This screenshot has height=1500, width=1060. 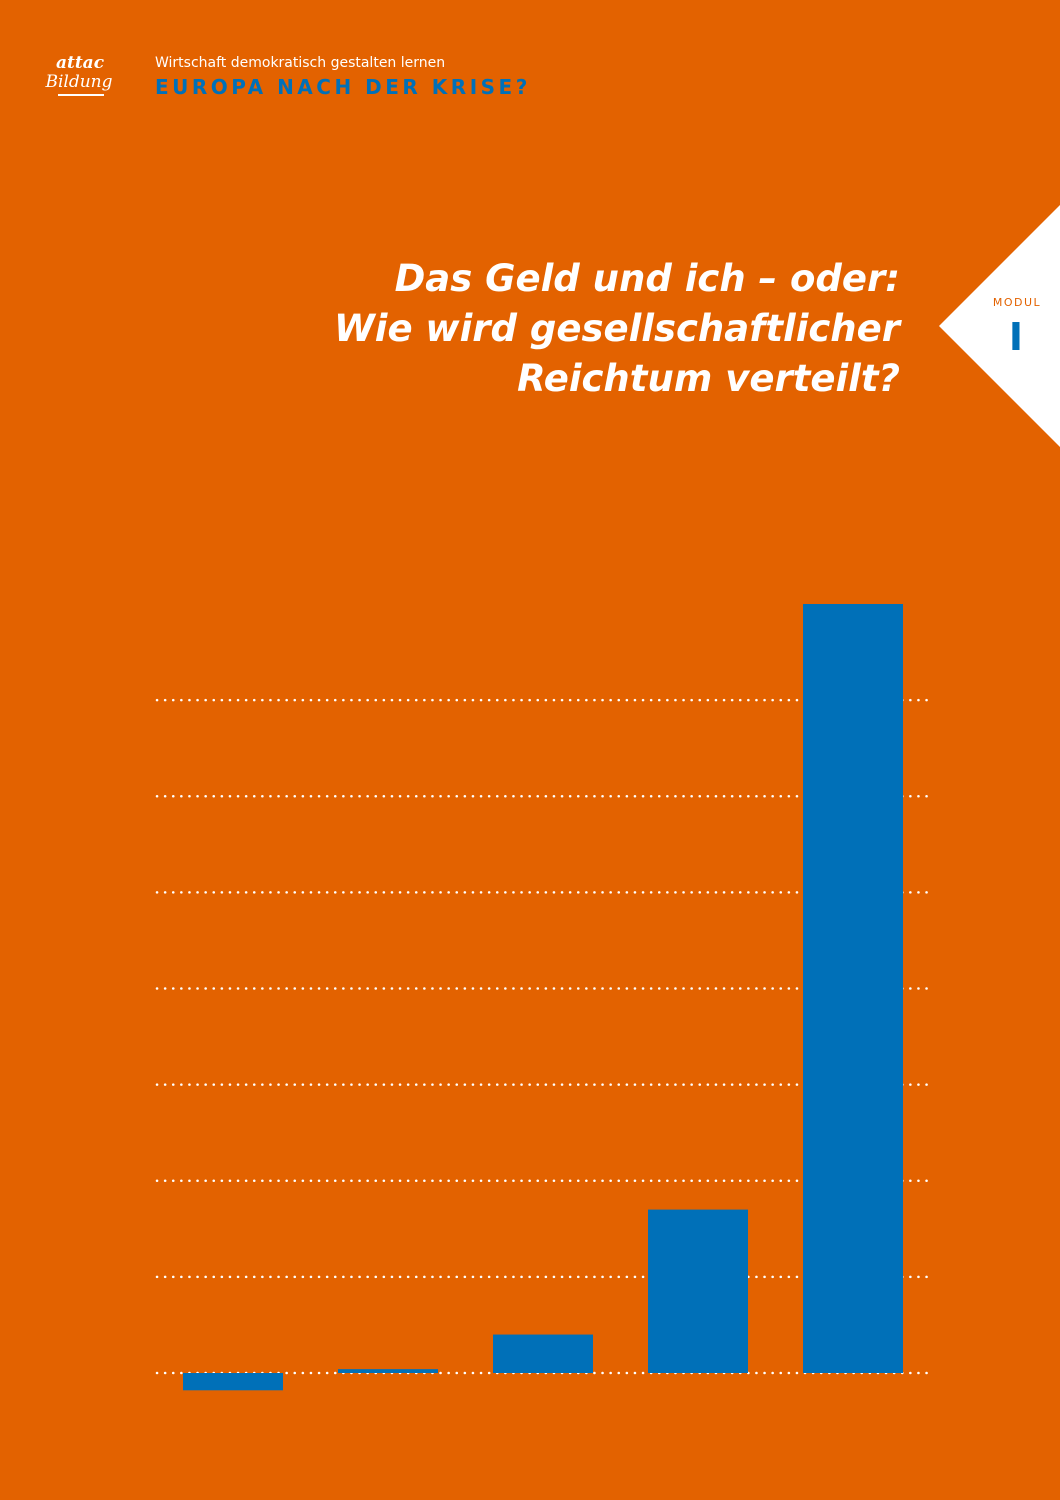 What do you see at coordinates (708, 378) in the screenshot?
I see `title-line: Reichtum verteilt?` at bounding box center [708, 378].